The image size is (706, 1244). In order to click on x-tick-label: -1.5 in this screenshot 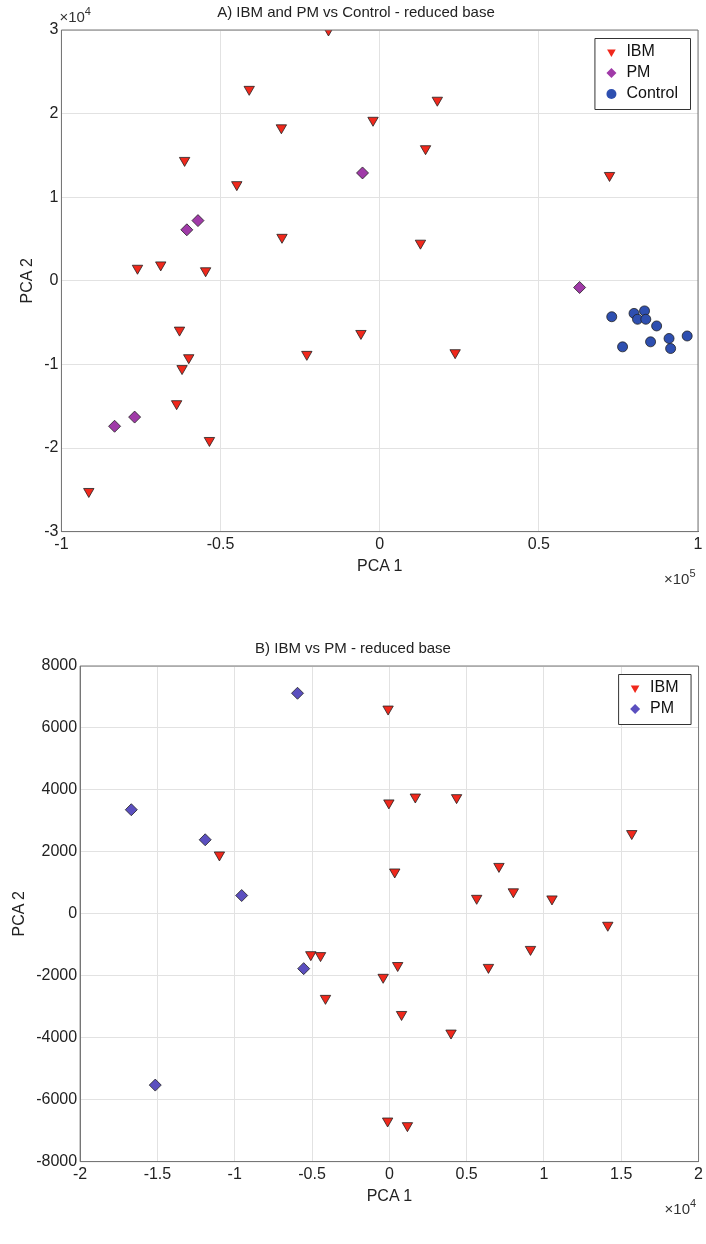, I will do `click(157, 1173)`.